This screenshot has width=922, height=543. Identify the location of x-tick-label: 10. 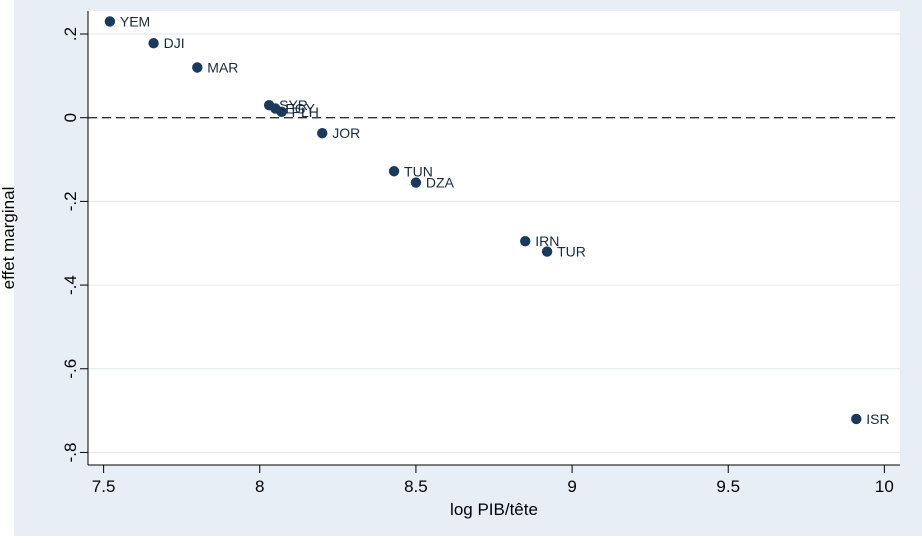
(884, 486).